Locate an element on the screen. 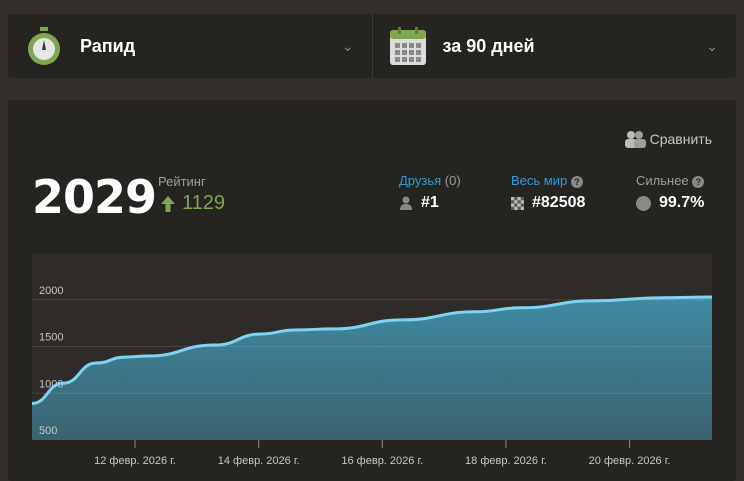  world-stat: Весь мир ? #82508 is located at coordinates (548, 192).